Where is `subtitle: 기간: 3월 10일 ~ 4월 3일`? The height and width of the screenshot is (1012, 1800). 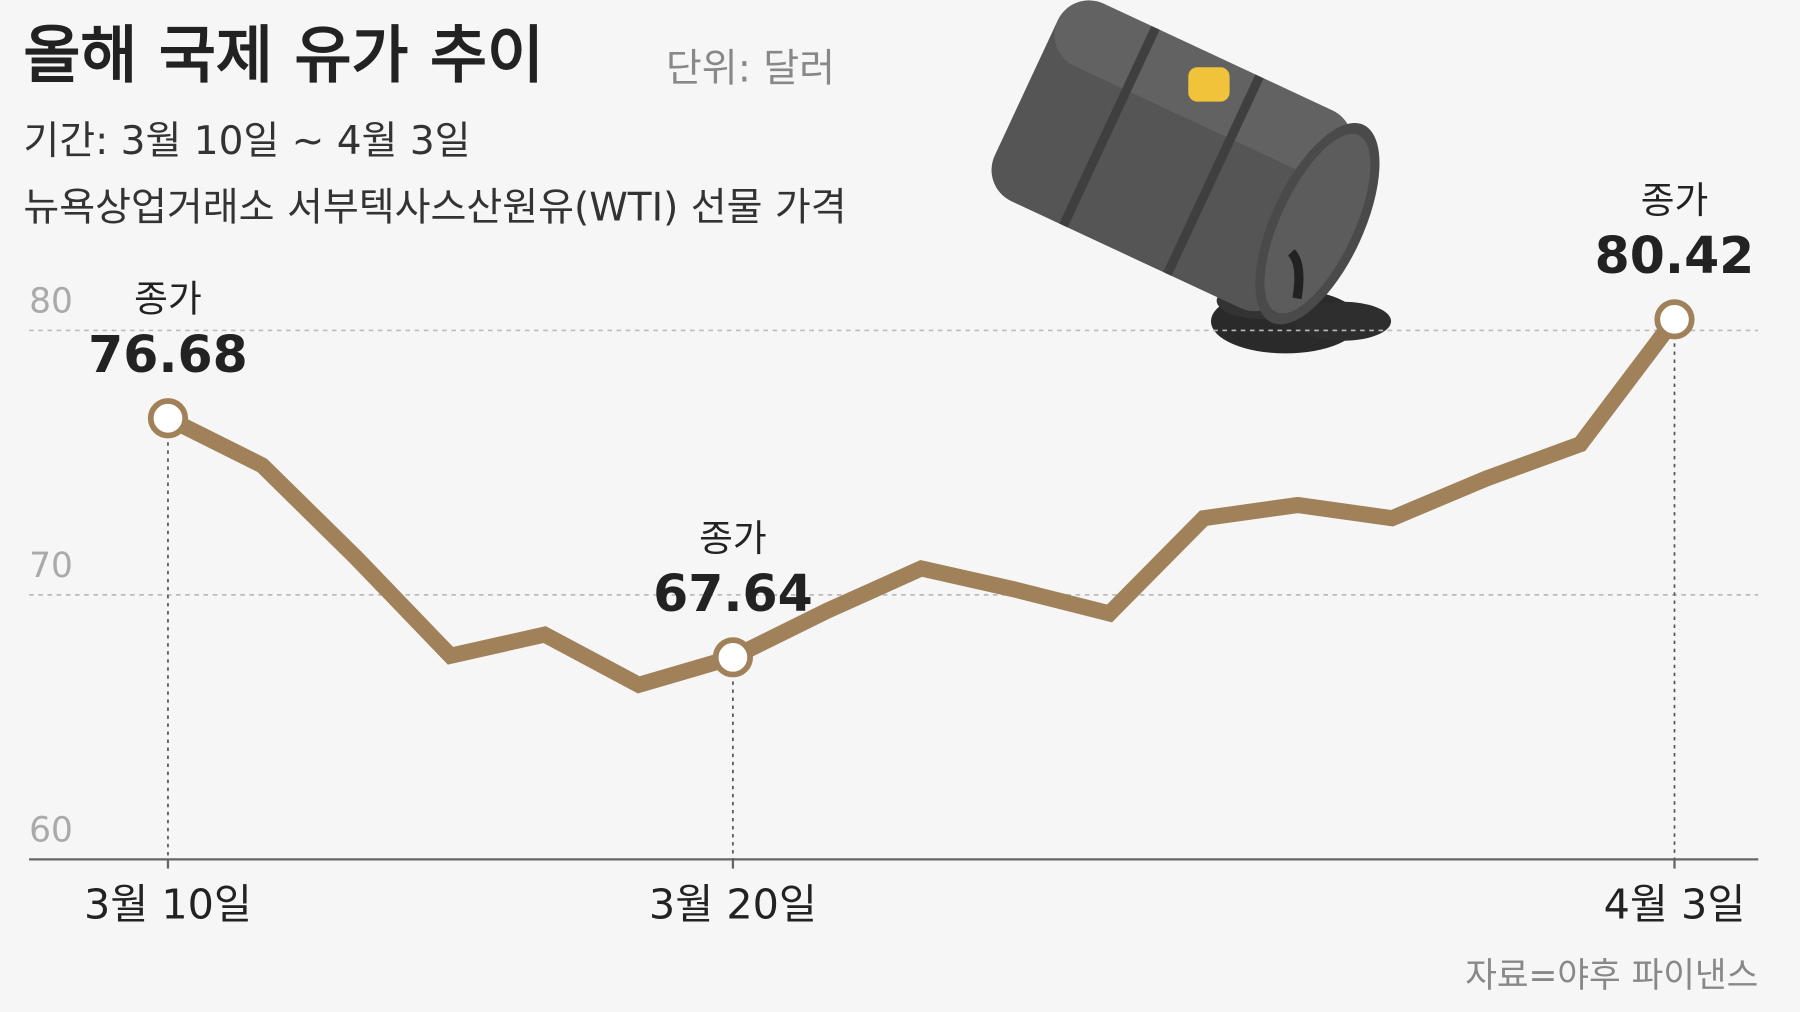
subtitle: 기간: 3월 10일 ~ 4월 3일 is located at coordinates (246, 141).